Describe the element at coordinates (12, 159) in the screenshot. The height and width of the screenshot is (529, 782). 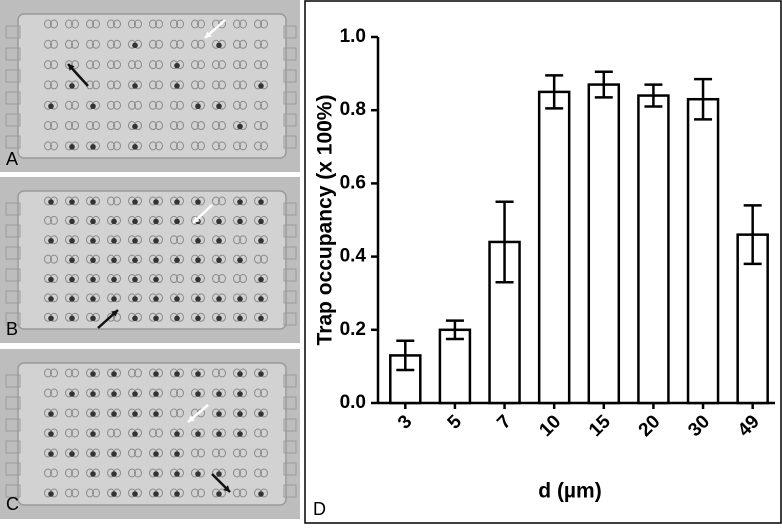
I see `panel-label: A` at that location.